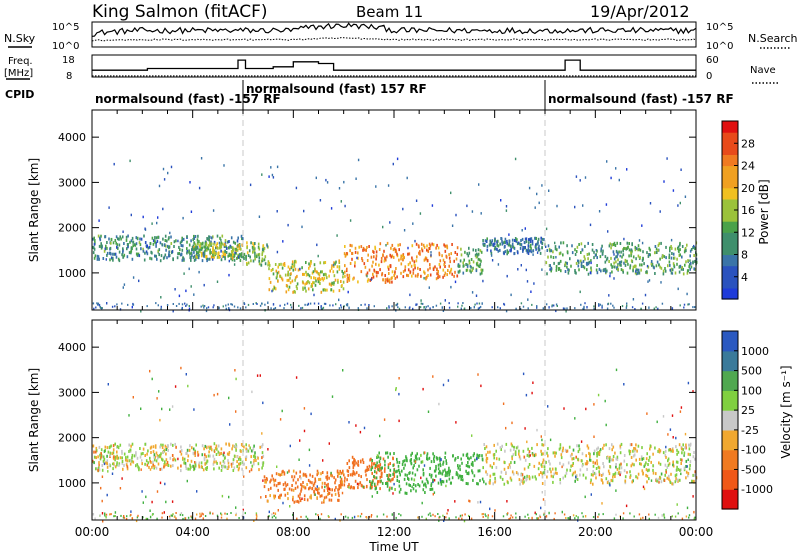 Image resolution: width=800 pixels, height=554 pixels. Describe the element at coordinates (730, 460) in the screenshot. I see `velocity-colorbar-swatch` at that location.